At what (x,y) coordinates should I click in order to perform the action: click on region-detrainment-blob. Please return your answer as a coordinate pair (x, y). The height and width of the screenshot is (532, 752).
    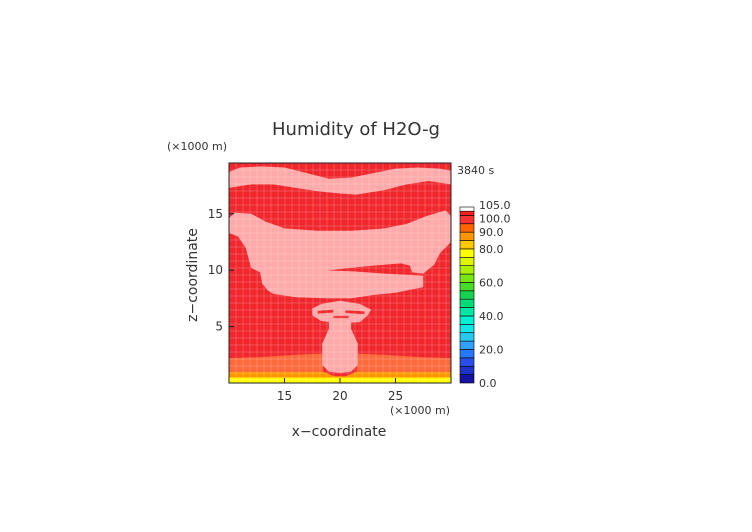
    Looking at the image, I should click on (342, 312).